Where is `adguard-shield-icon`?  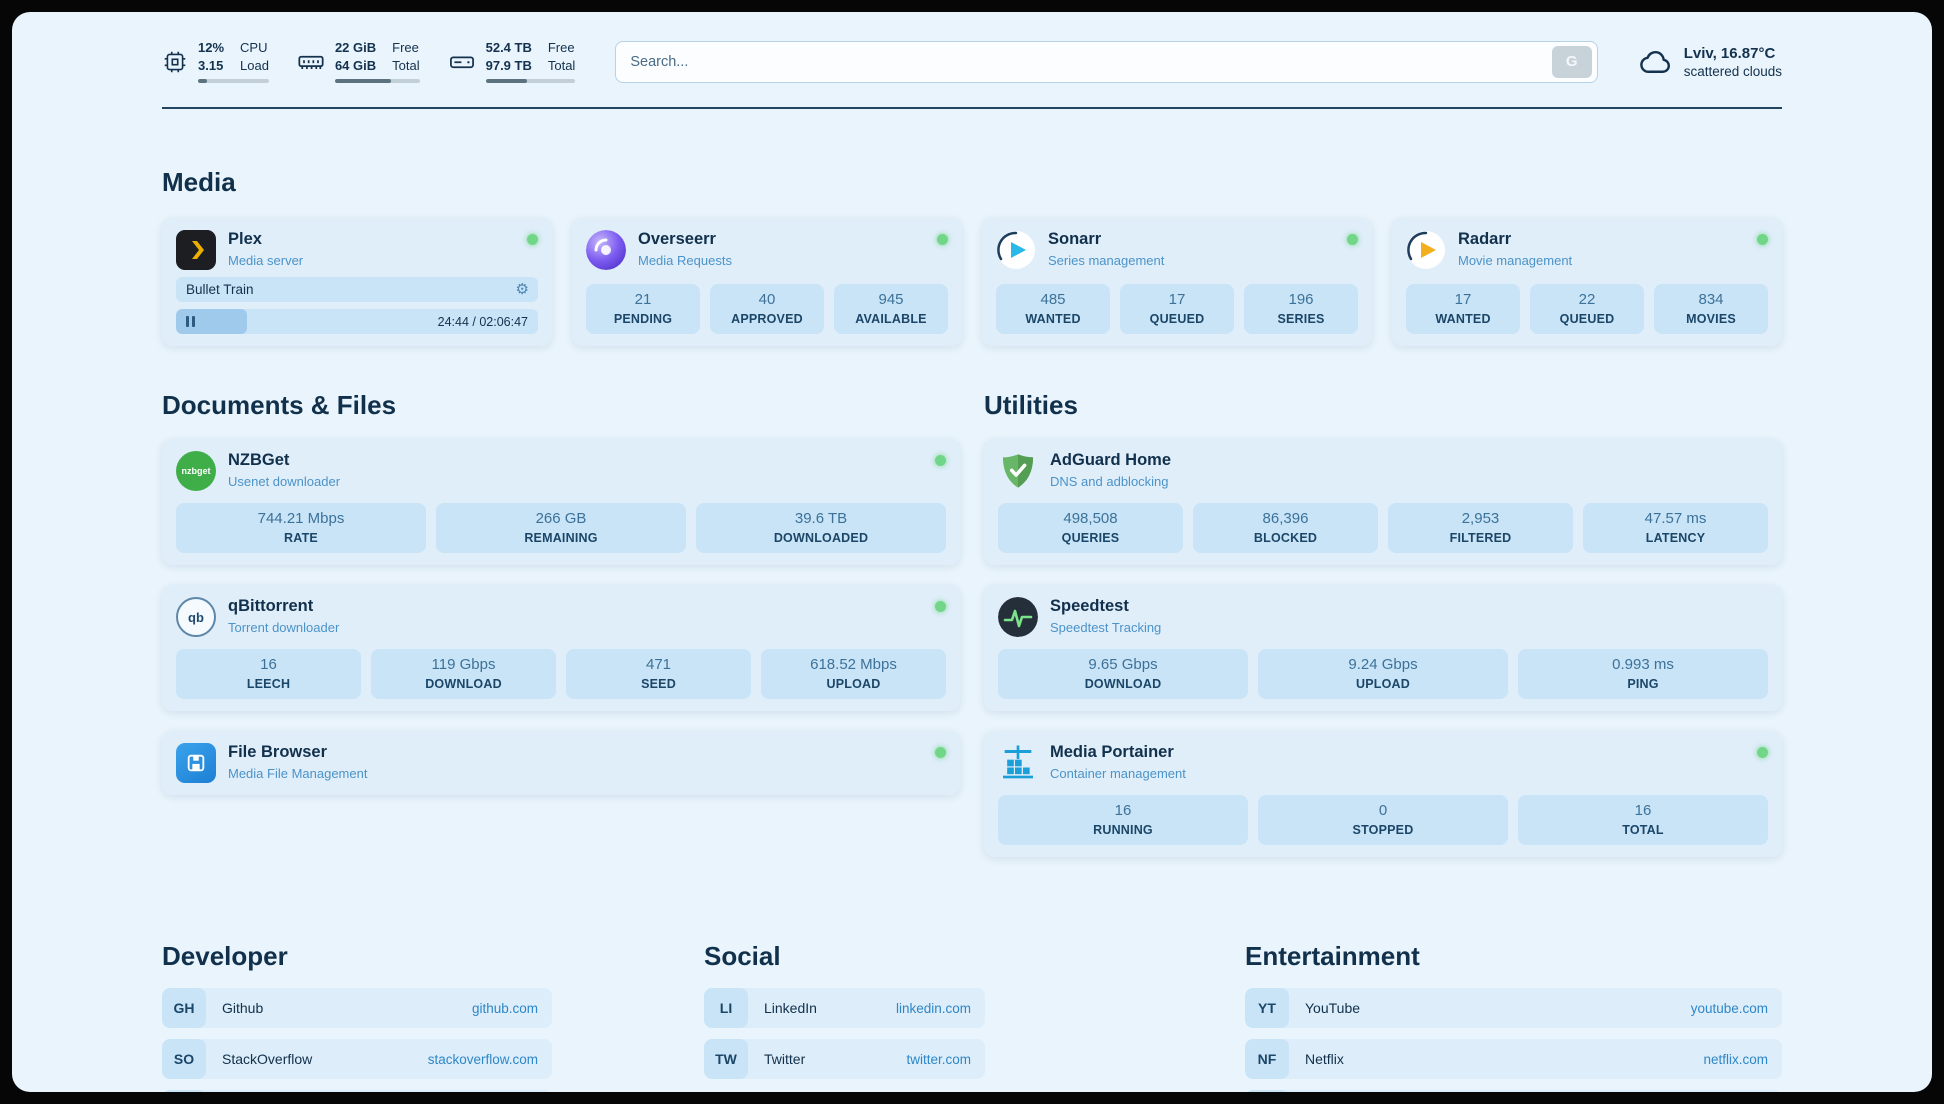
adguard-shield-icon is located at coordinates (1018, 471).